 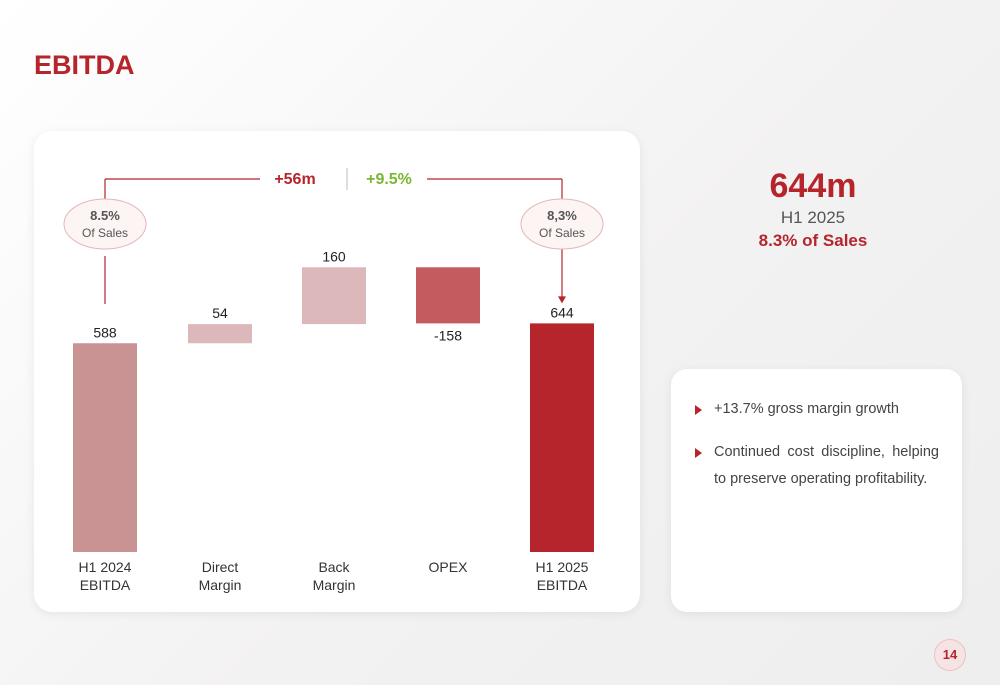 What do you see at coordinates (105, 215) in the screenshot?
I see `start-badge-value: 8.5%` at bounding box center [105, 215].